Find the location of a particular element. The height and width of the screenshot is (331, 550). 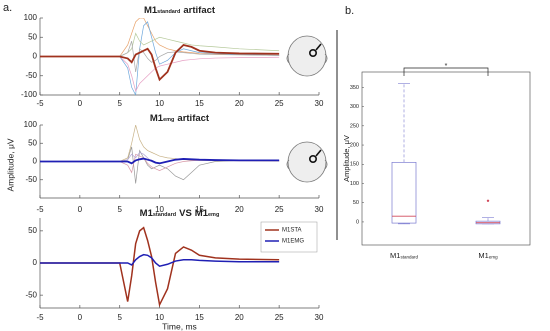

significance-marker: * is located at coordinates (446, 66).